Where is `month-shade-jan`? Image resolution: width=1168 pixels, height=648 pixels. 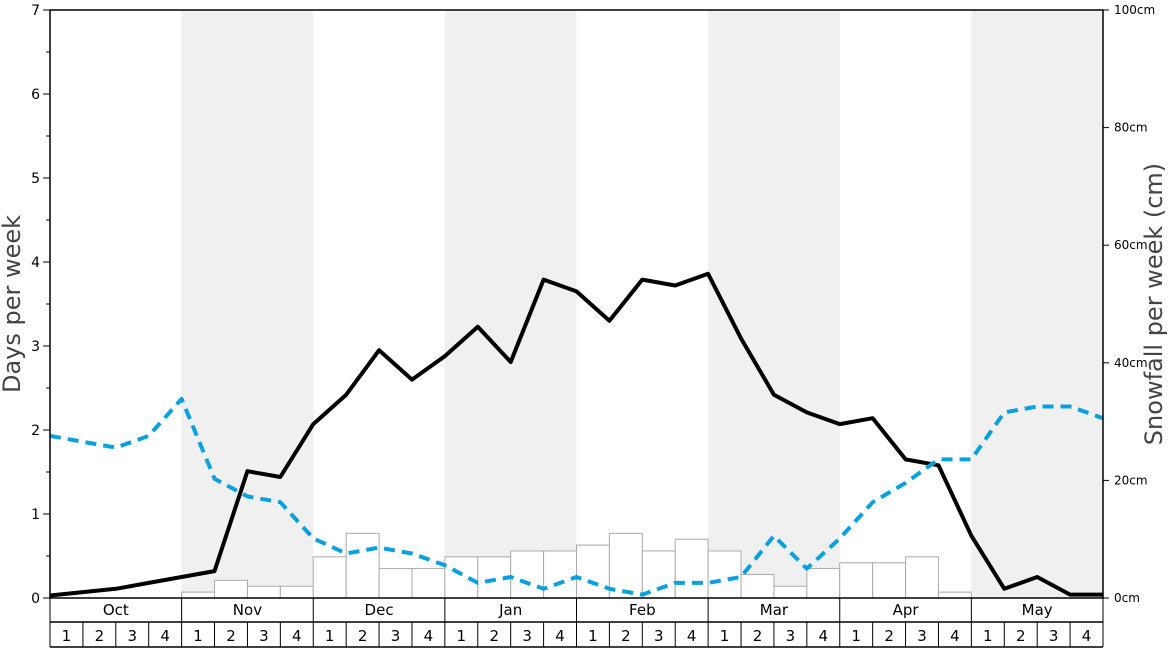
month-shade-jan is located at coordinates (510, 304).